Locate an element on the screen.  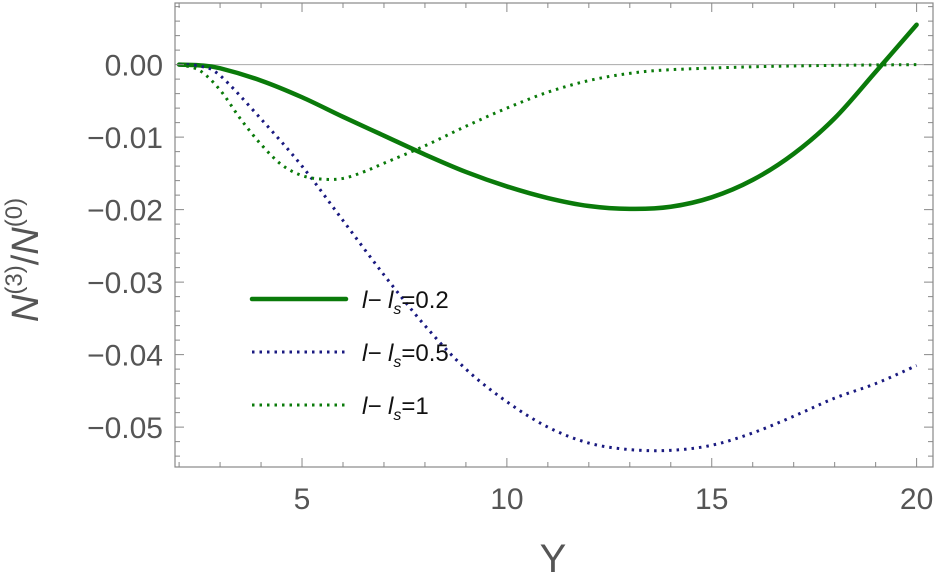
y-tick-label: −0.01 is located at coordinates (125, 138).